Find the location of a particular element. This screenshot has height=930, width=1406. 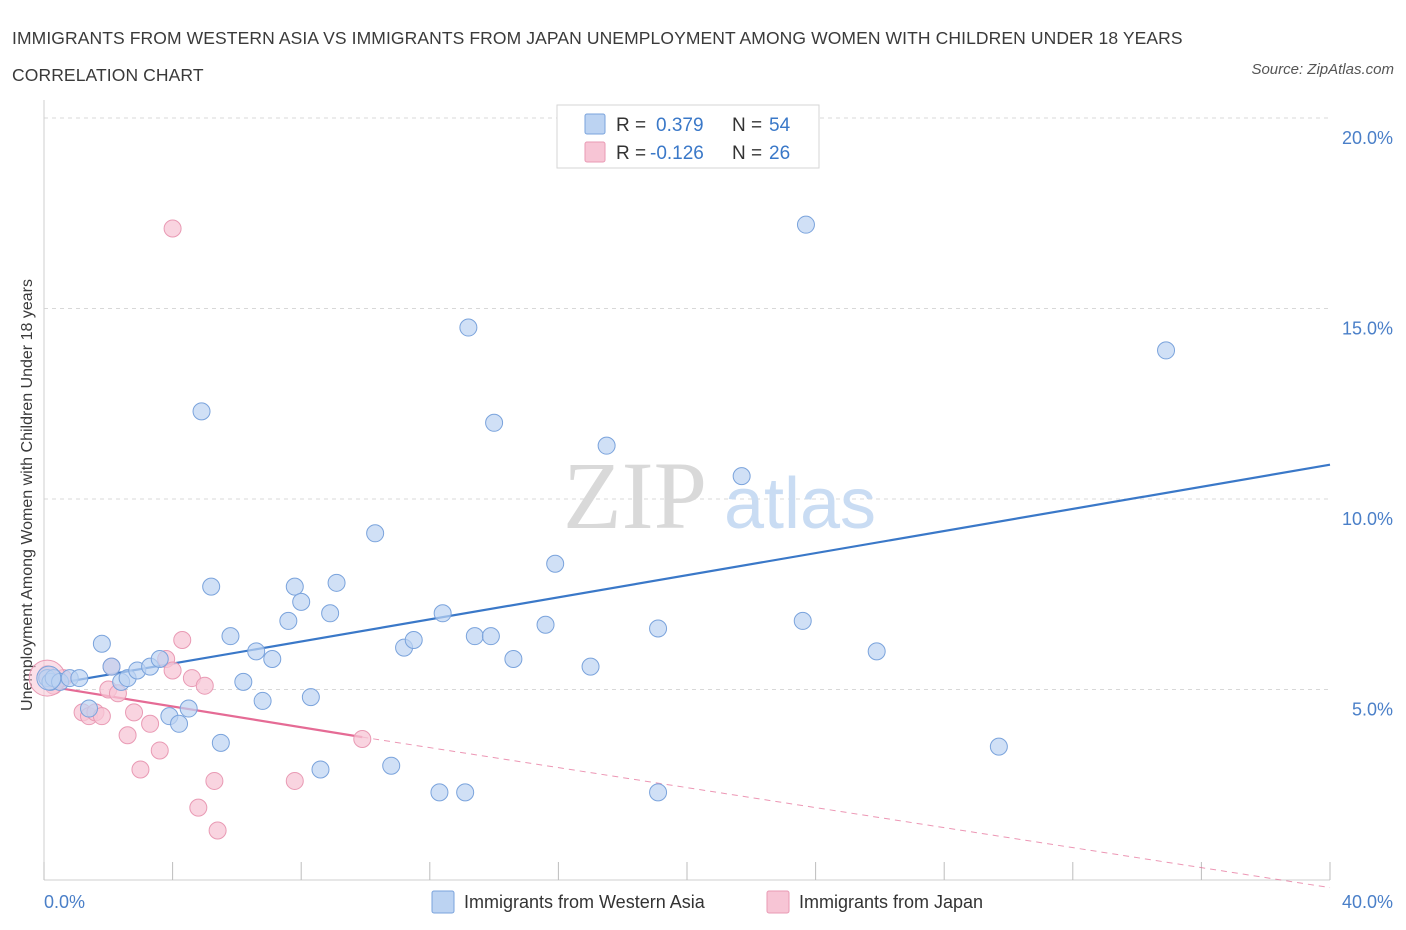

source-credit: Source: ZipAtlas.com is located at coordinates (1322, 69).